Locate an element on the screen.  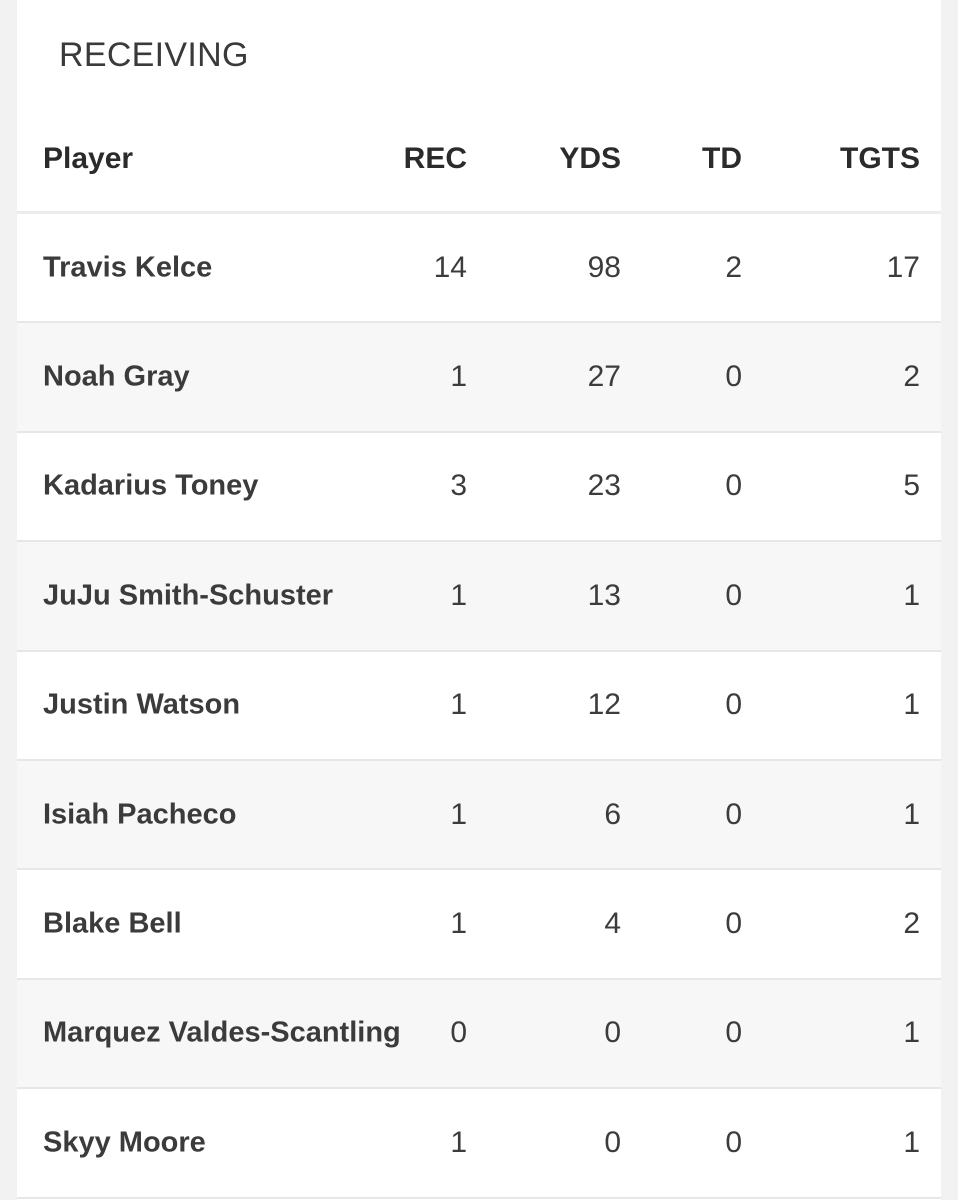
table-row: Skyy Moore 1 0 0 1 is located at coordinates (479, 1144).